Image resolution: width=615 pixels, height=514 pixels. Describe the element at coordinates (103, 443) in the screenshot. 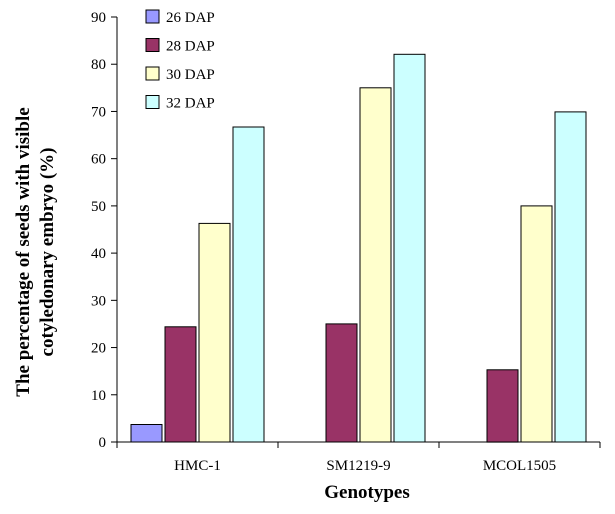

I see `y-tick-label: 0` at that location.